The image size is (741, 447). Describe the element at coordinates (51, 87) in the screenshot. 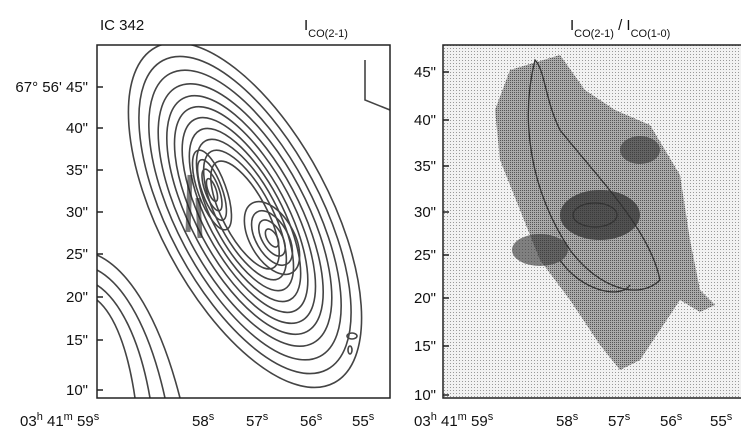

I see `y-tick-label: 67° 56' 45"` at that location.